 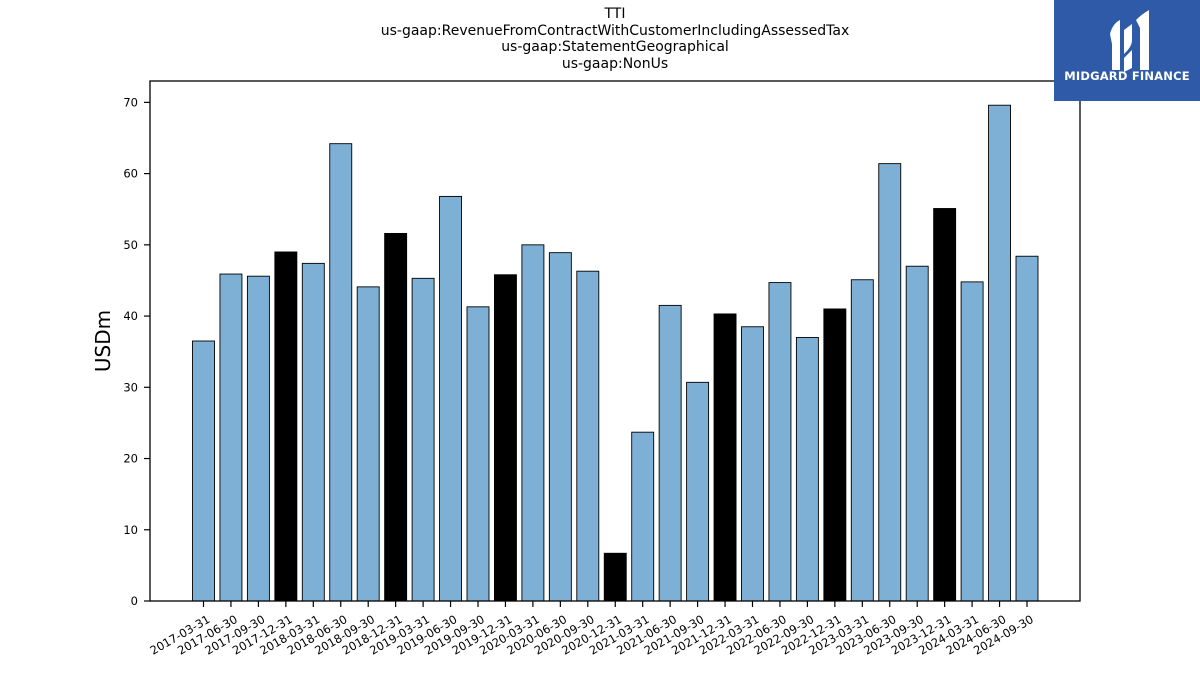 What do you see at coordinates (130, 530) in the screenshot?
I see `y-tick-label: 10` at bounding box center [130, 530].